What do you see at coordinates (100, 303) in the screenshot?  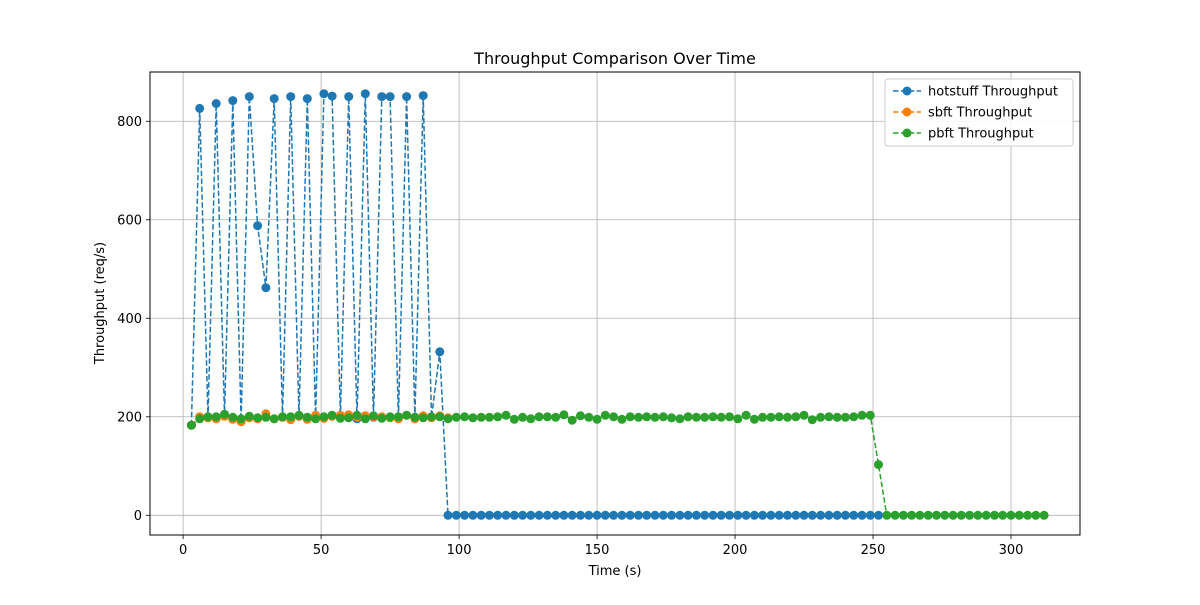 I see `y-axis-label: Throughput (req/s)` at bounding box center [100, 303].